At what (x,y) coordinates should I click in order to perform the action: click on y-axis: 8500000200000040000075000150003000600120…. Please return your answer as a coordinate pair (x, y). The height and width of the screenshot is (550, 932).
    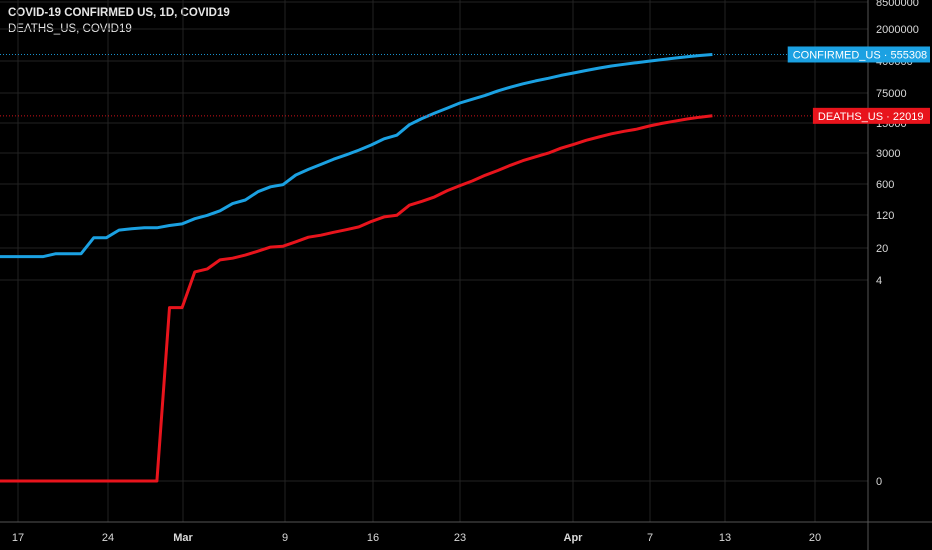
    Looking at the image, I should click on (897, 244).